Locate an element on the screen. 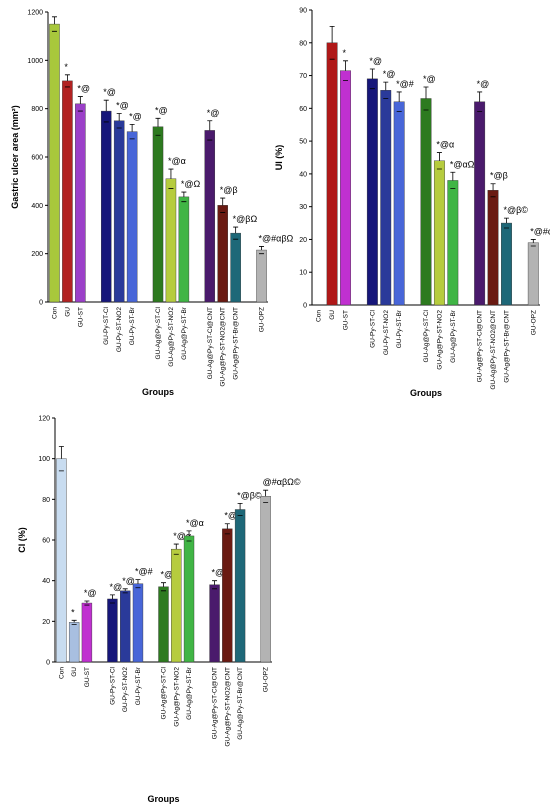  annotation: @#αβΩ© is located at coordinates (282, 482).